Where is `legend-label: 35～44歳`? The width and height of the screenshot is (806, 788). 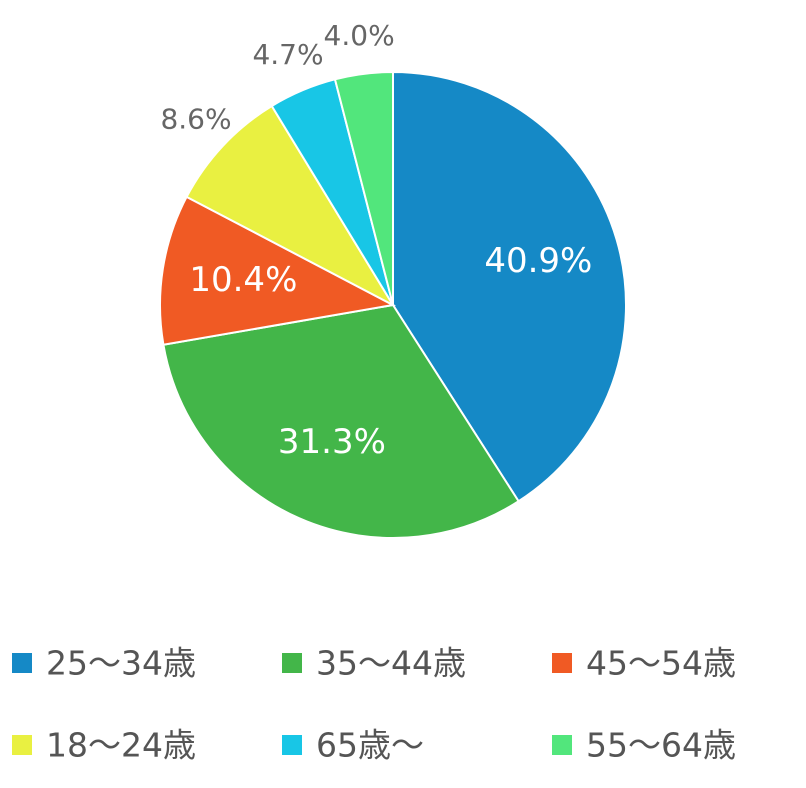 legend-label: 35～44歳 is located at coordinates (391, 663).